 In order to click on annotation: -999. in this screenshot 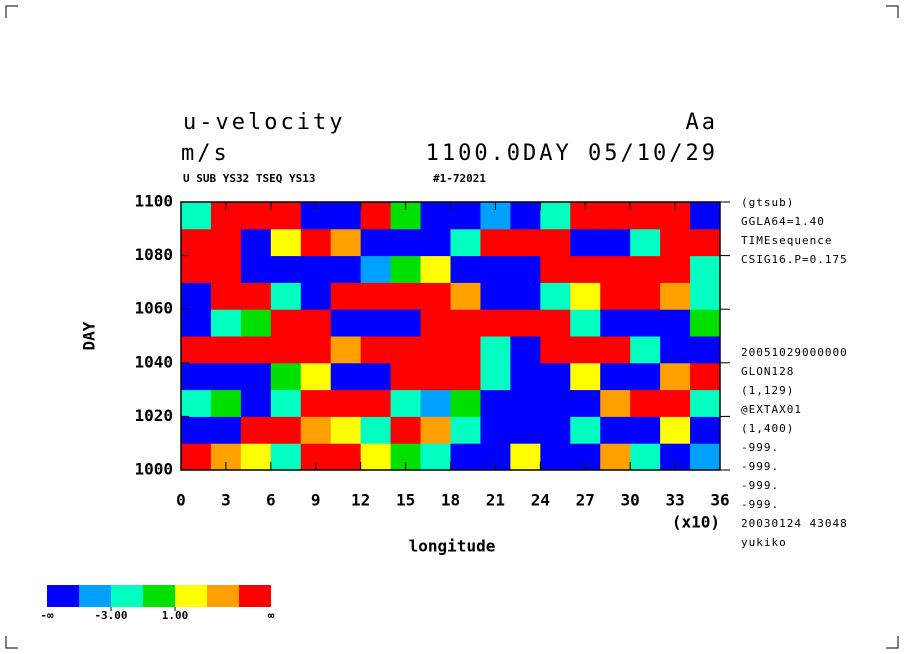, I will do `click(760, 466)`.